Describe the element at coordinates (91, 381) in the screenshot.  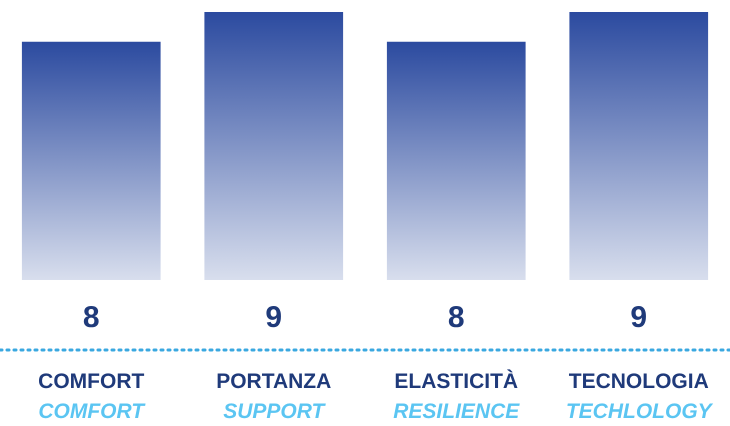
I see `x-tick-label: COMFORT` at that location.